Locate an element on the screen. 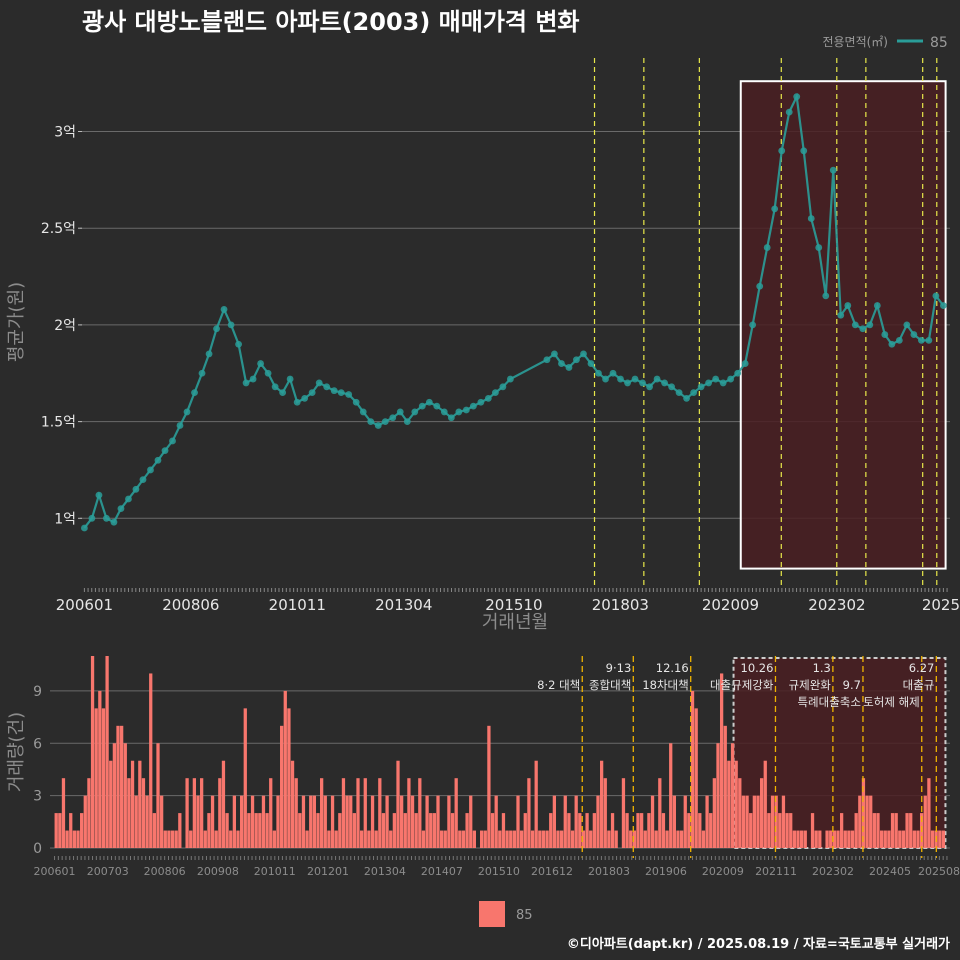 The height and width of the screenshot is (960, 960). price-x-tick-label: 201011 is located at coordinates (297, 605).